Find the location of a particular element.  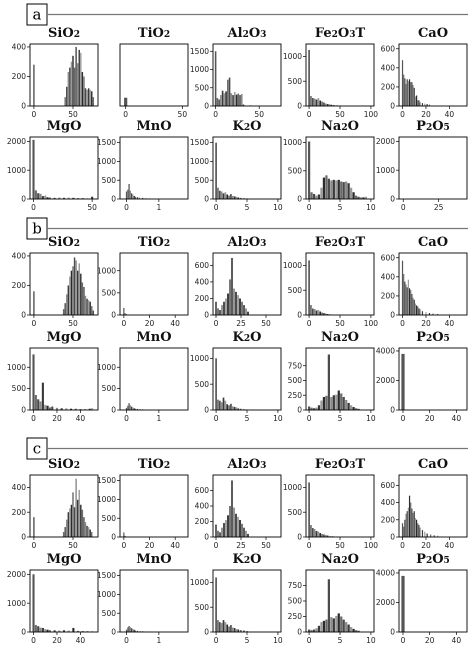

x-tick-label: 1 is located at coordinates (158, 207).